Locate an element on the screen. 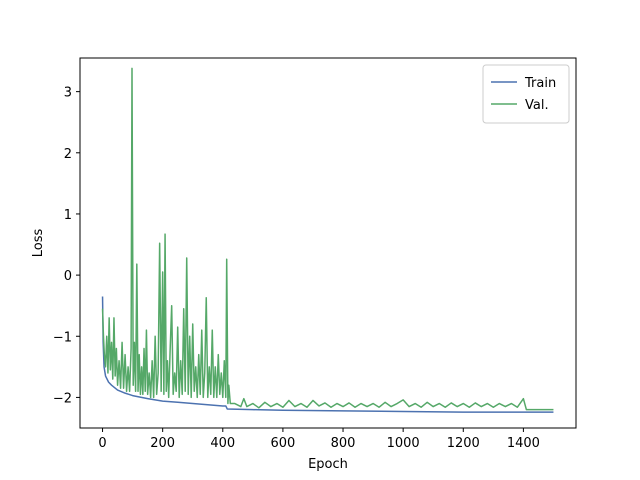 This screenshot has height=480, width=640. x-tick-label: 1000 is located at coordinates (403, 443).